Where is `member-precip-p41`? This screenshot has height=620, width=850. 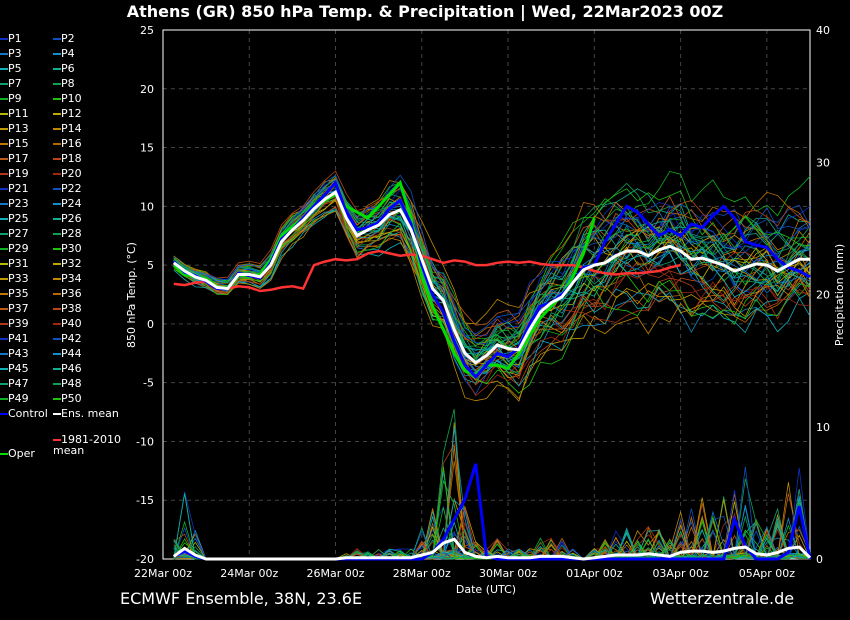
member-precip-p41 is located at coordinates (492, 513).